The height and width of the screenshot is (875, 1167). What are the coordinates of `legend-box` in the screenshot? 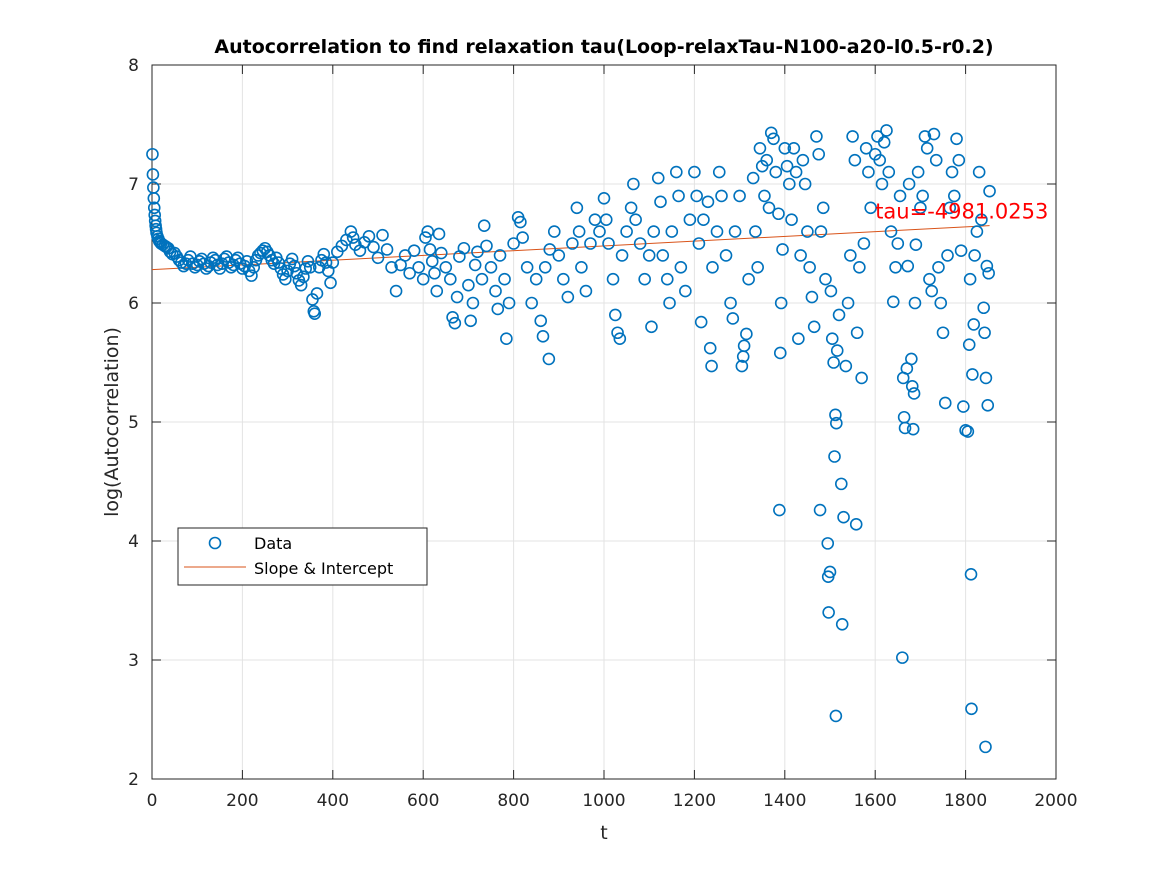 It's located at (302, 556).